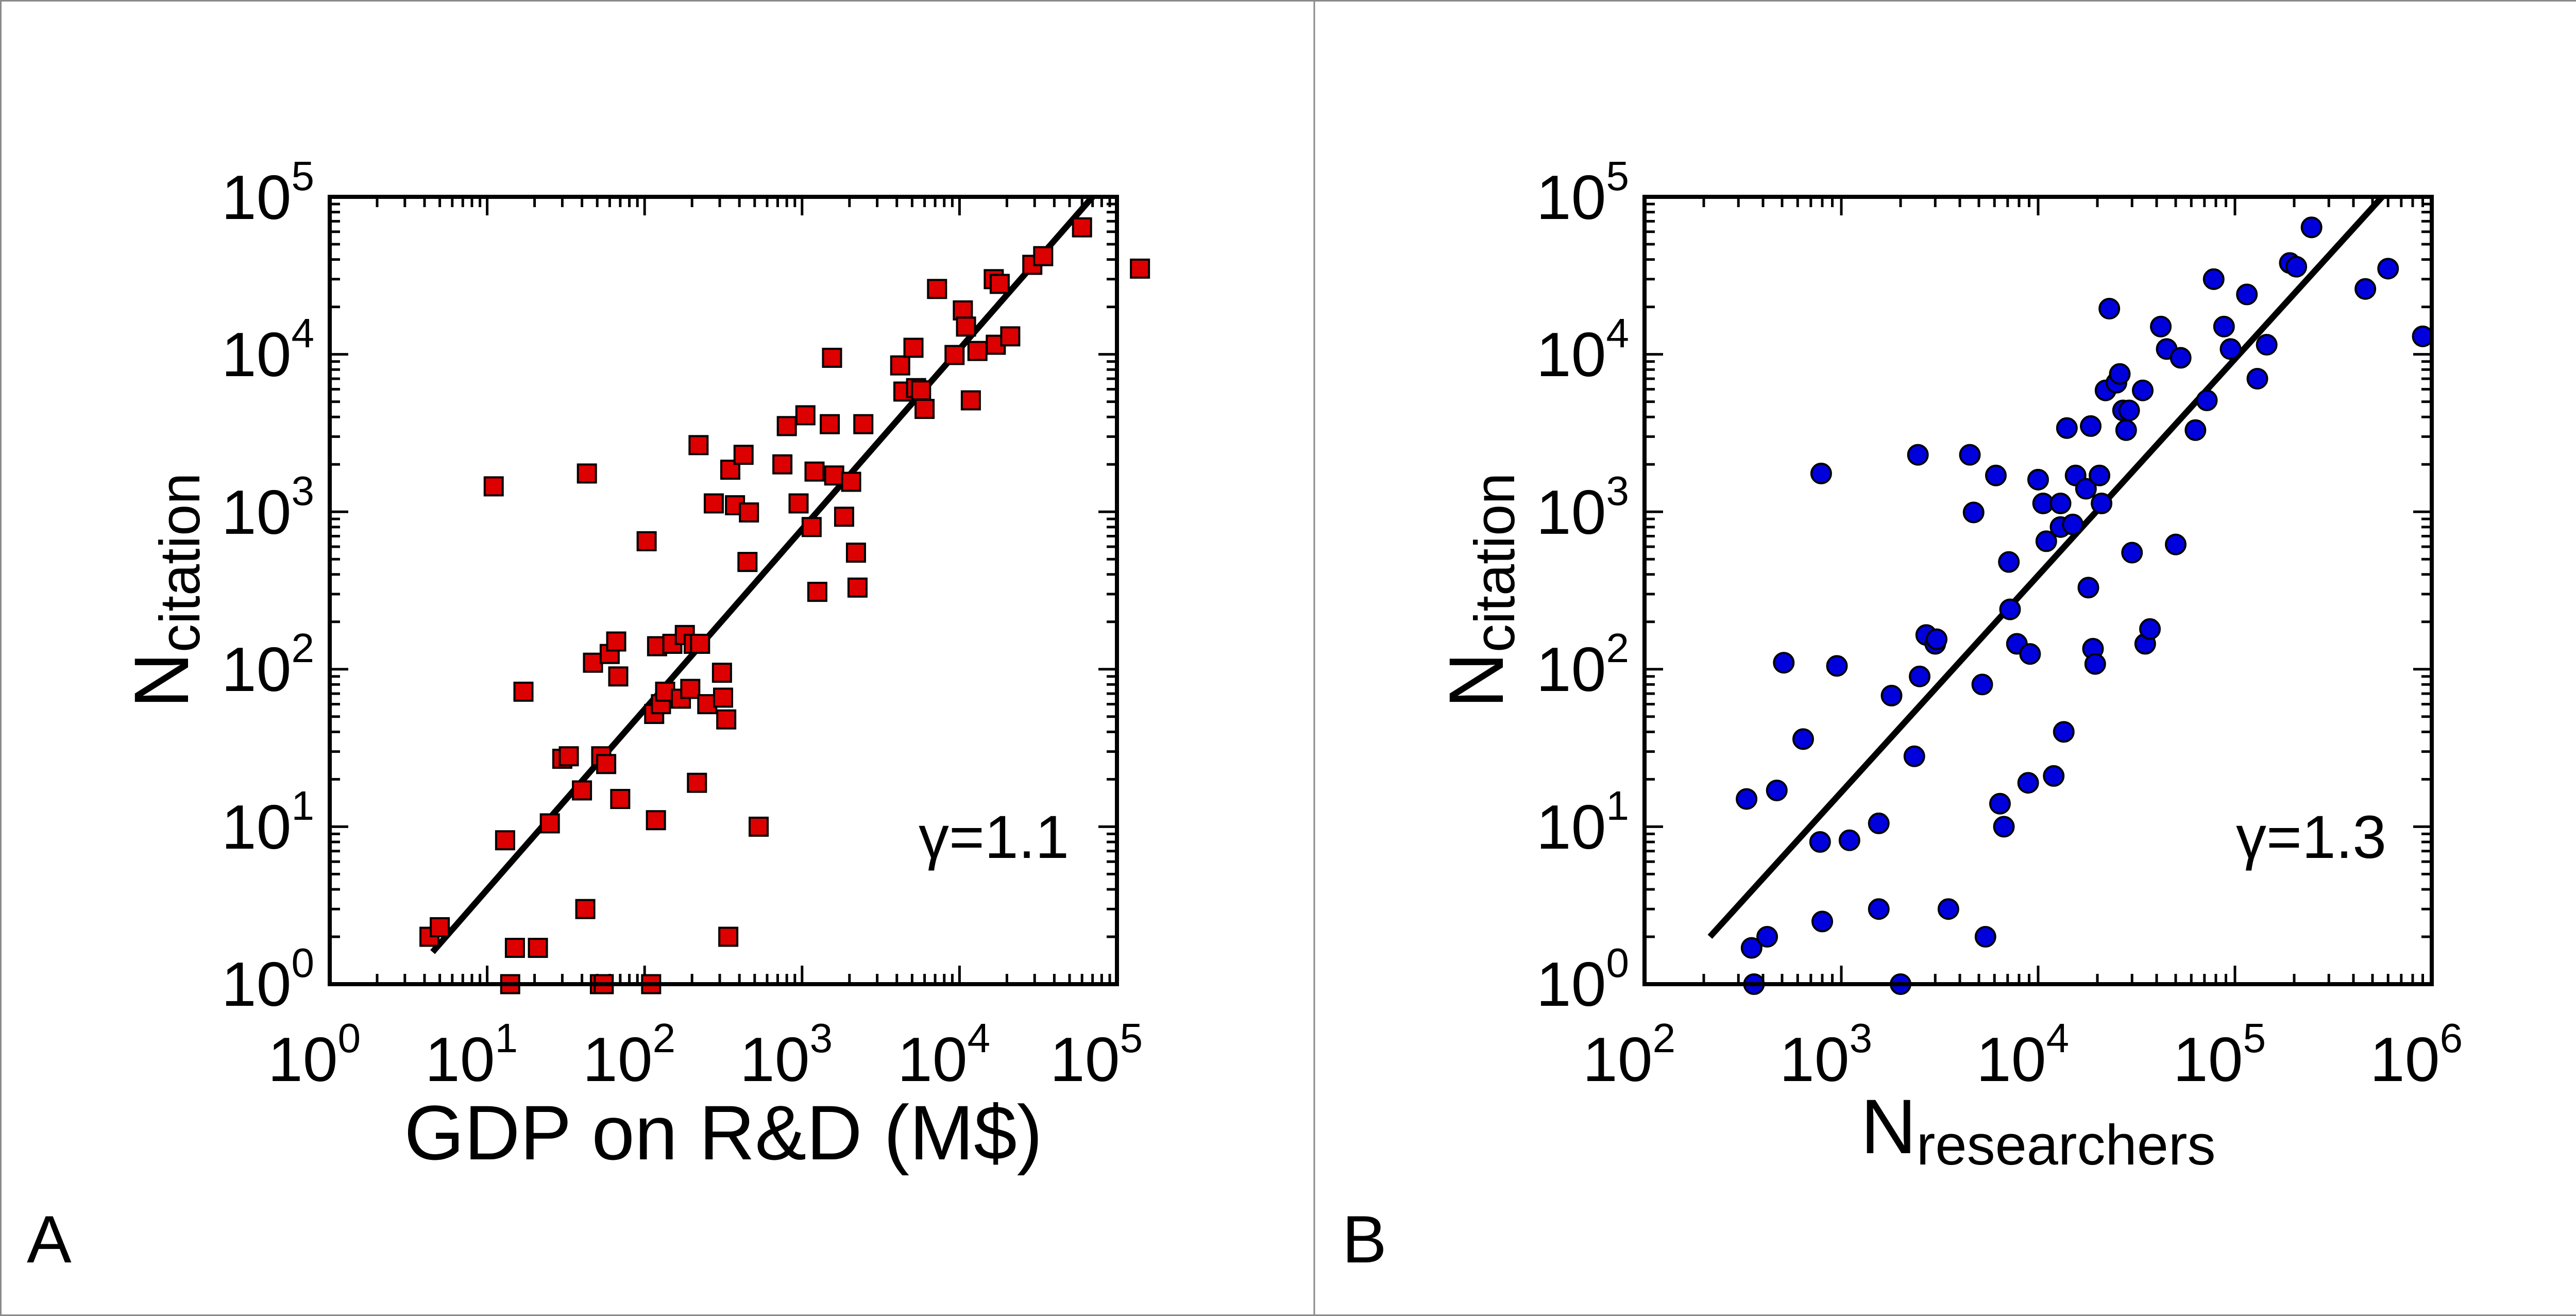 This screenshot has width=2576, height=1316. Describe the element at coordinates (1582, 192) in the screenshot. I see `panel-b-y-tick-label: 10⁵` at that location.